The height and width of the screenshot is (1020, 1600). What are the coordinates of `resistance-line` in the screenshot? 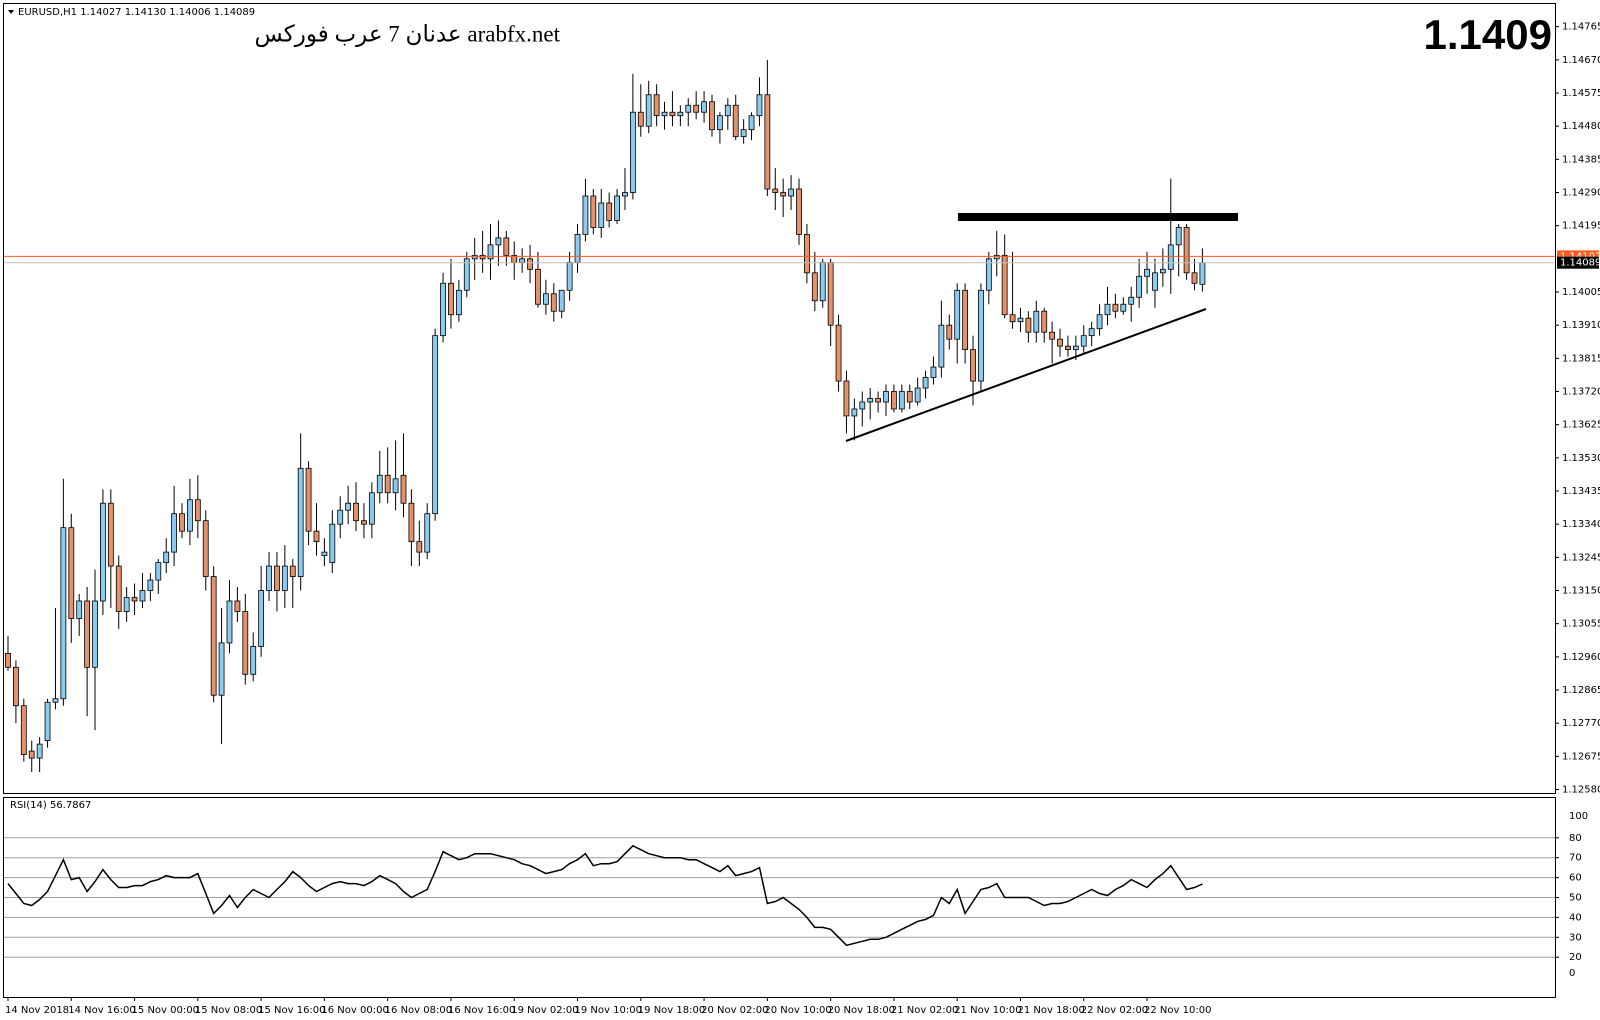 It's located at (1098, 217).